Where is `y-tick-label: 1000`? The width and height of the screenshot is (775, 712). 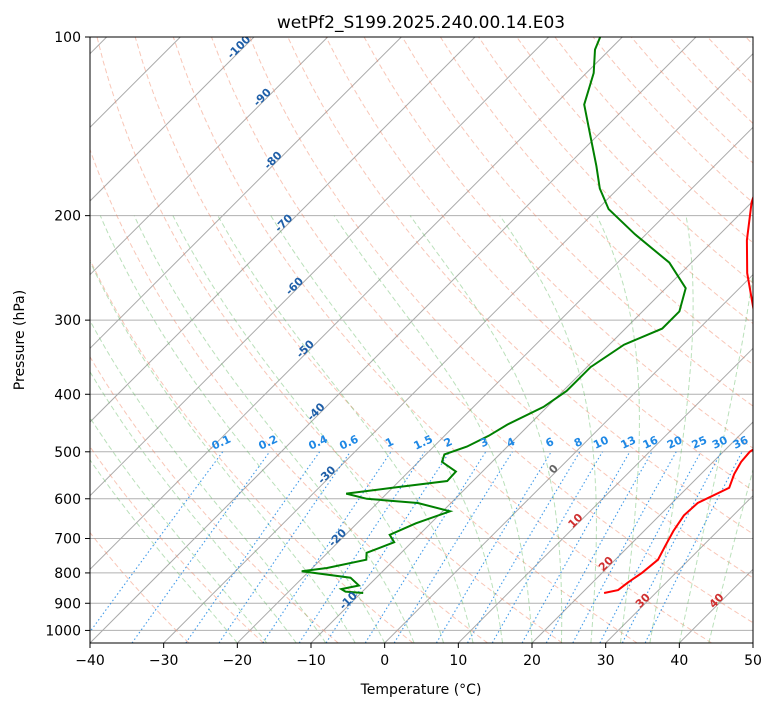
y-tick-label: 1000 is located at coordinates (63, 631).